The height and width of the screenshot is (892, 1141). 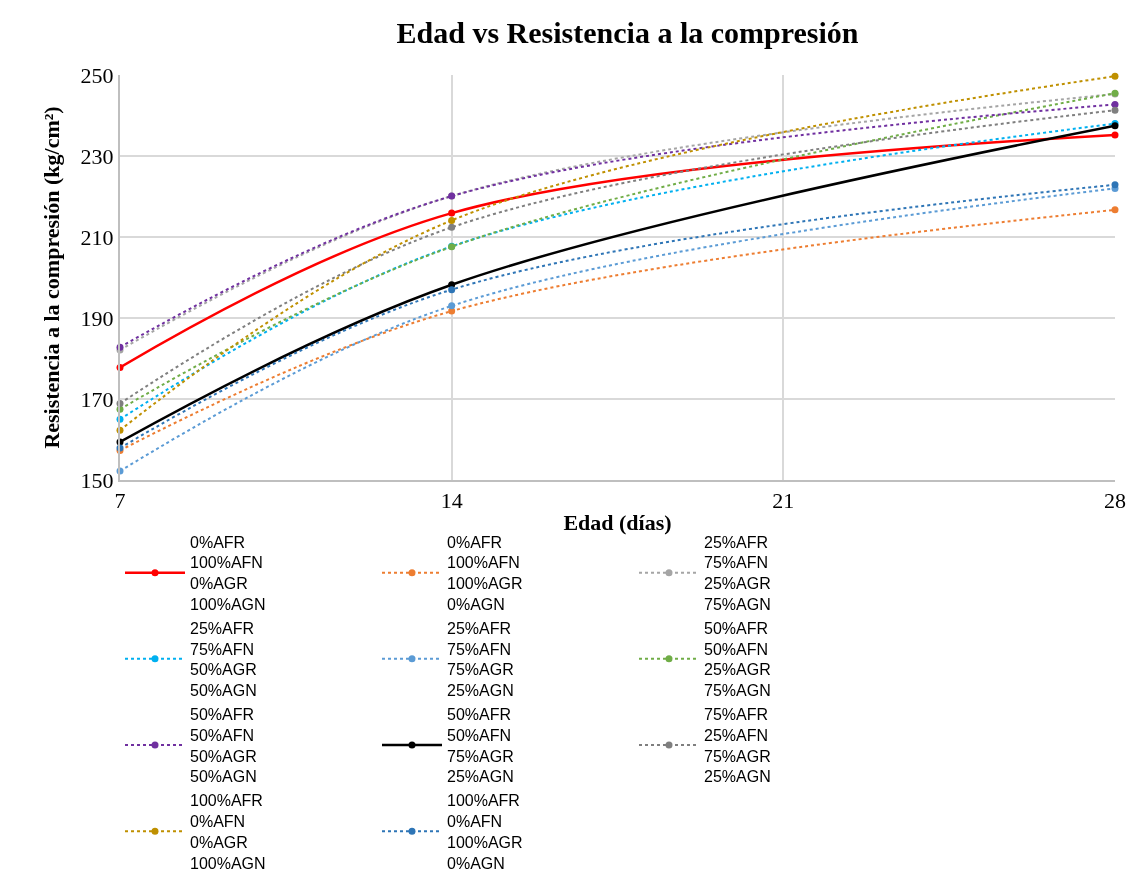 What do you see at coordinates (97, 399) in the screenshot?
I see `y-tick-label: 170` at bounding box center [97, 399].